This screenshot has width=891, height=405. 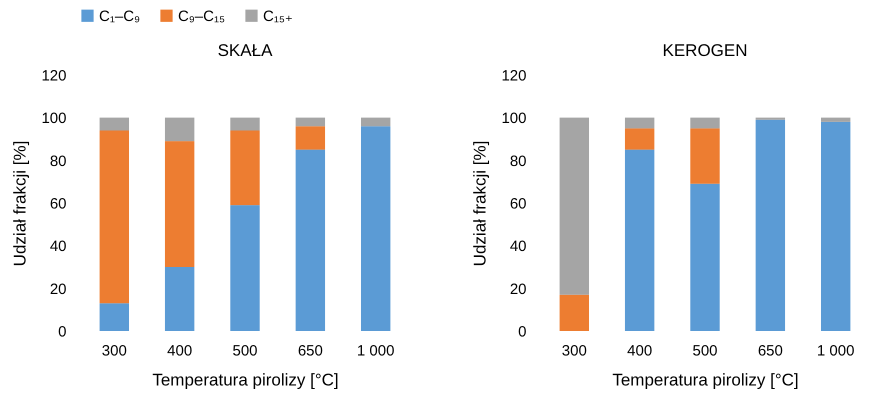 I want to click on legend-label: C₉–C₁₅, so click(x=202, y=16).